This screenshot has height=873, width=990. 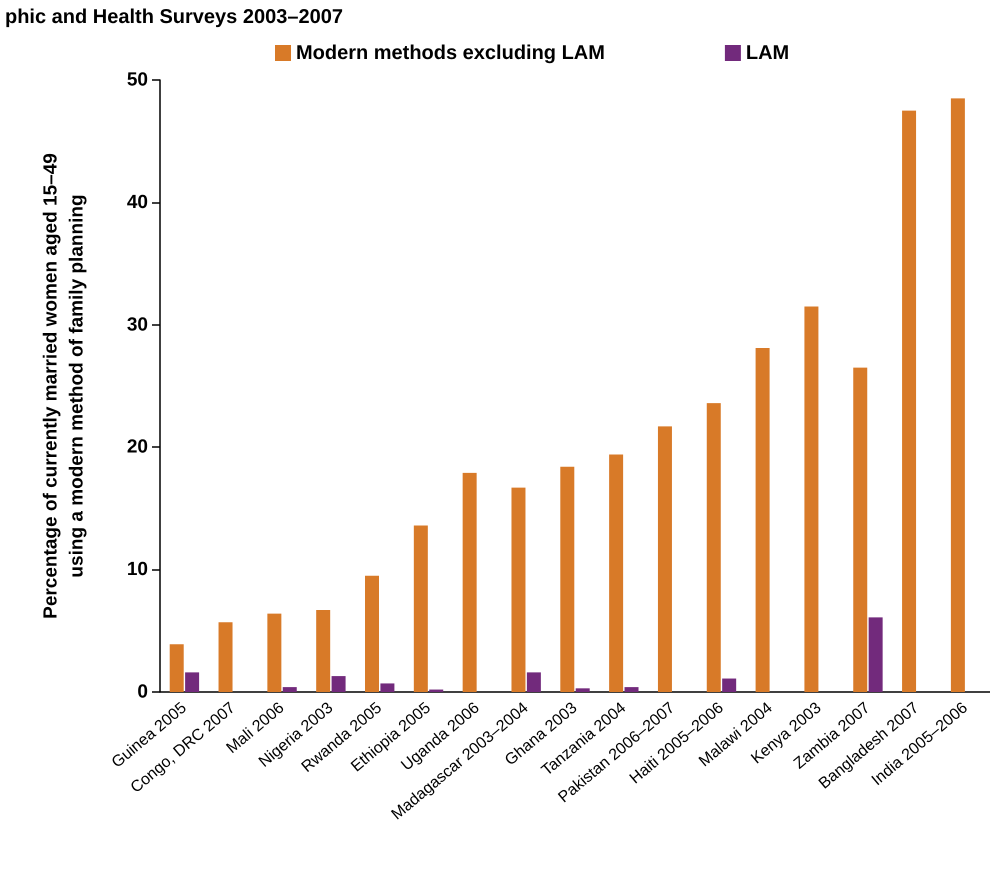 I want to click on y-axis-title: Percentage of currently married women aged 15–49 using a modern method of family planning, so click(x=64, y=386).